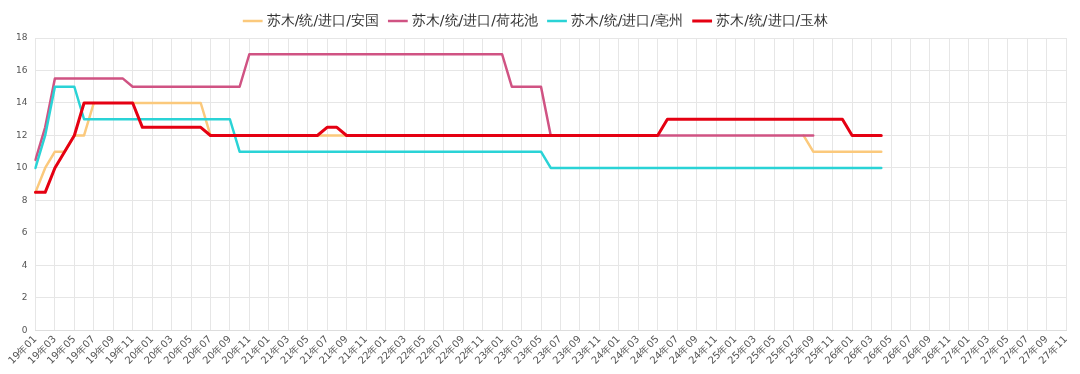 The width and height of the screenshot is (1080, 374). I want to click on y-tick-label: 4, so click(24, 264).